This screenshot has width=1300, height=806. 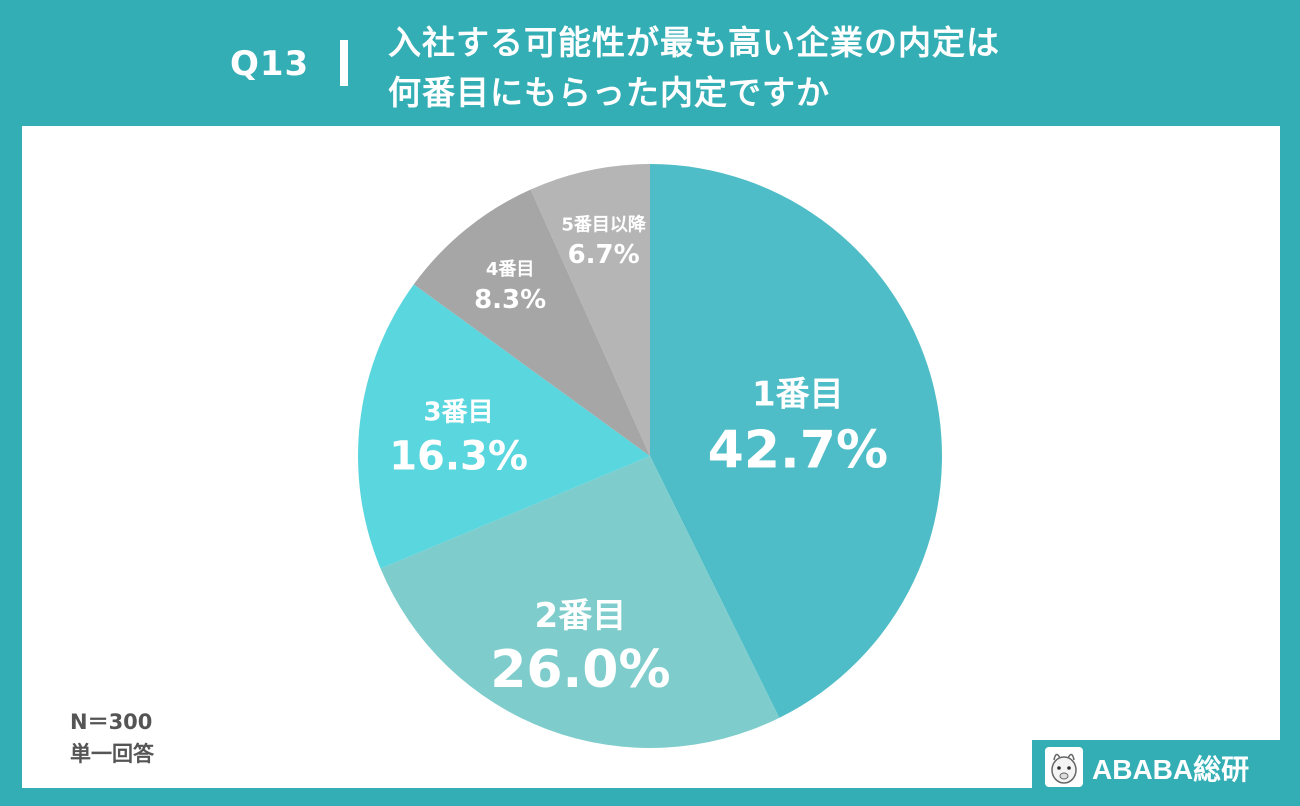 What do you see at coordinates (270, 64) in the screenshot?
I see `question-number: Q13` at bounding box center [270, 64].